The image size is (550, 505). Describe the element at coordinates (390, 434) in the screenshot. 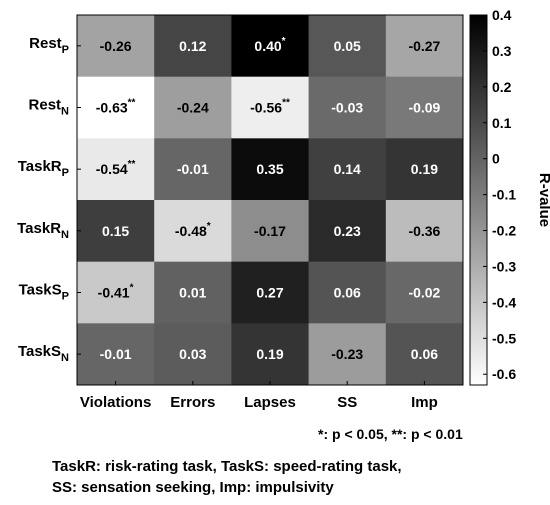

I see `significance-note: *: p < 0.05, **: p < 0.01` at that location.